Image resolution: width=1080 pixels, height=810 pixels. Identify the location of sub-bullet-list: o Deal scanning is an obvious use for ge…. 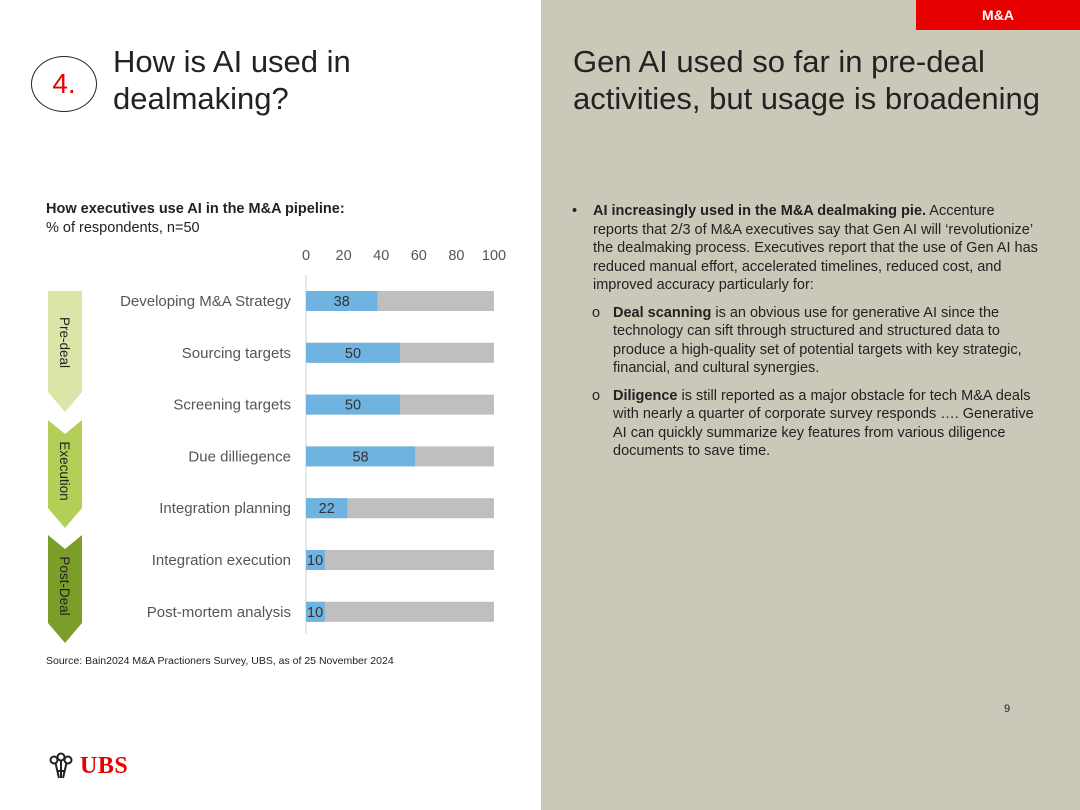
(807, 382).